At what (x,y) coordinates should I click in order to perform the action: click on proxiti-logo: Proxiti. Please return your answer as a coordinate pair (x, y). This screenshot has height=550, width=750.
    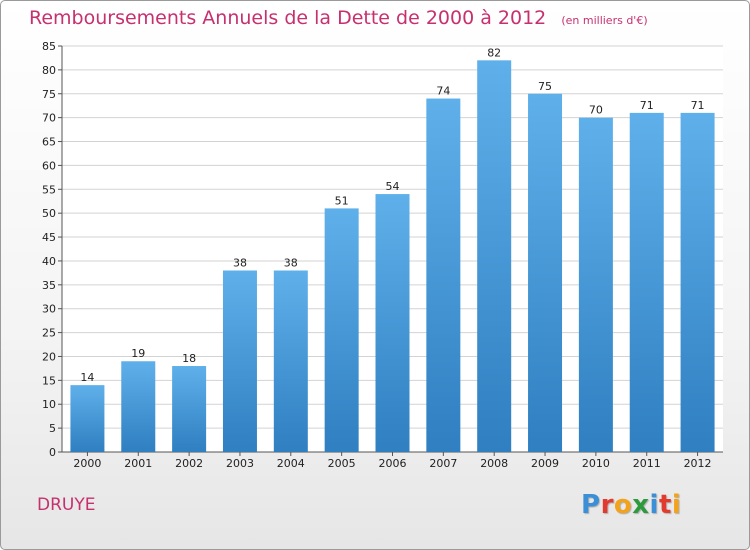
    Looking at the image, I should click on (631, 505).